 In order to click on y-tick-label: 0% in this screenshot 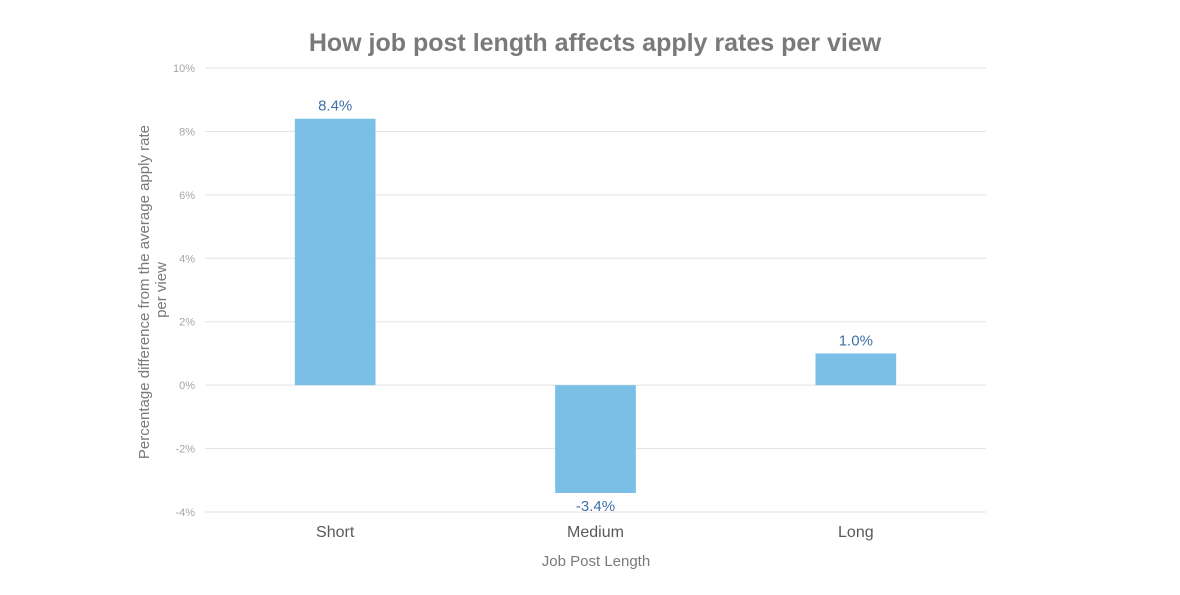, I will do `click(187, 386)`.